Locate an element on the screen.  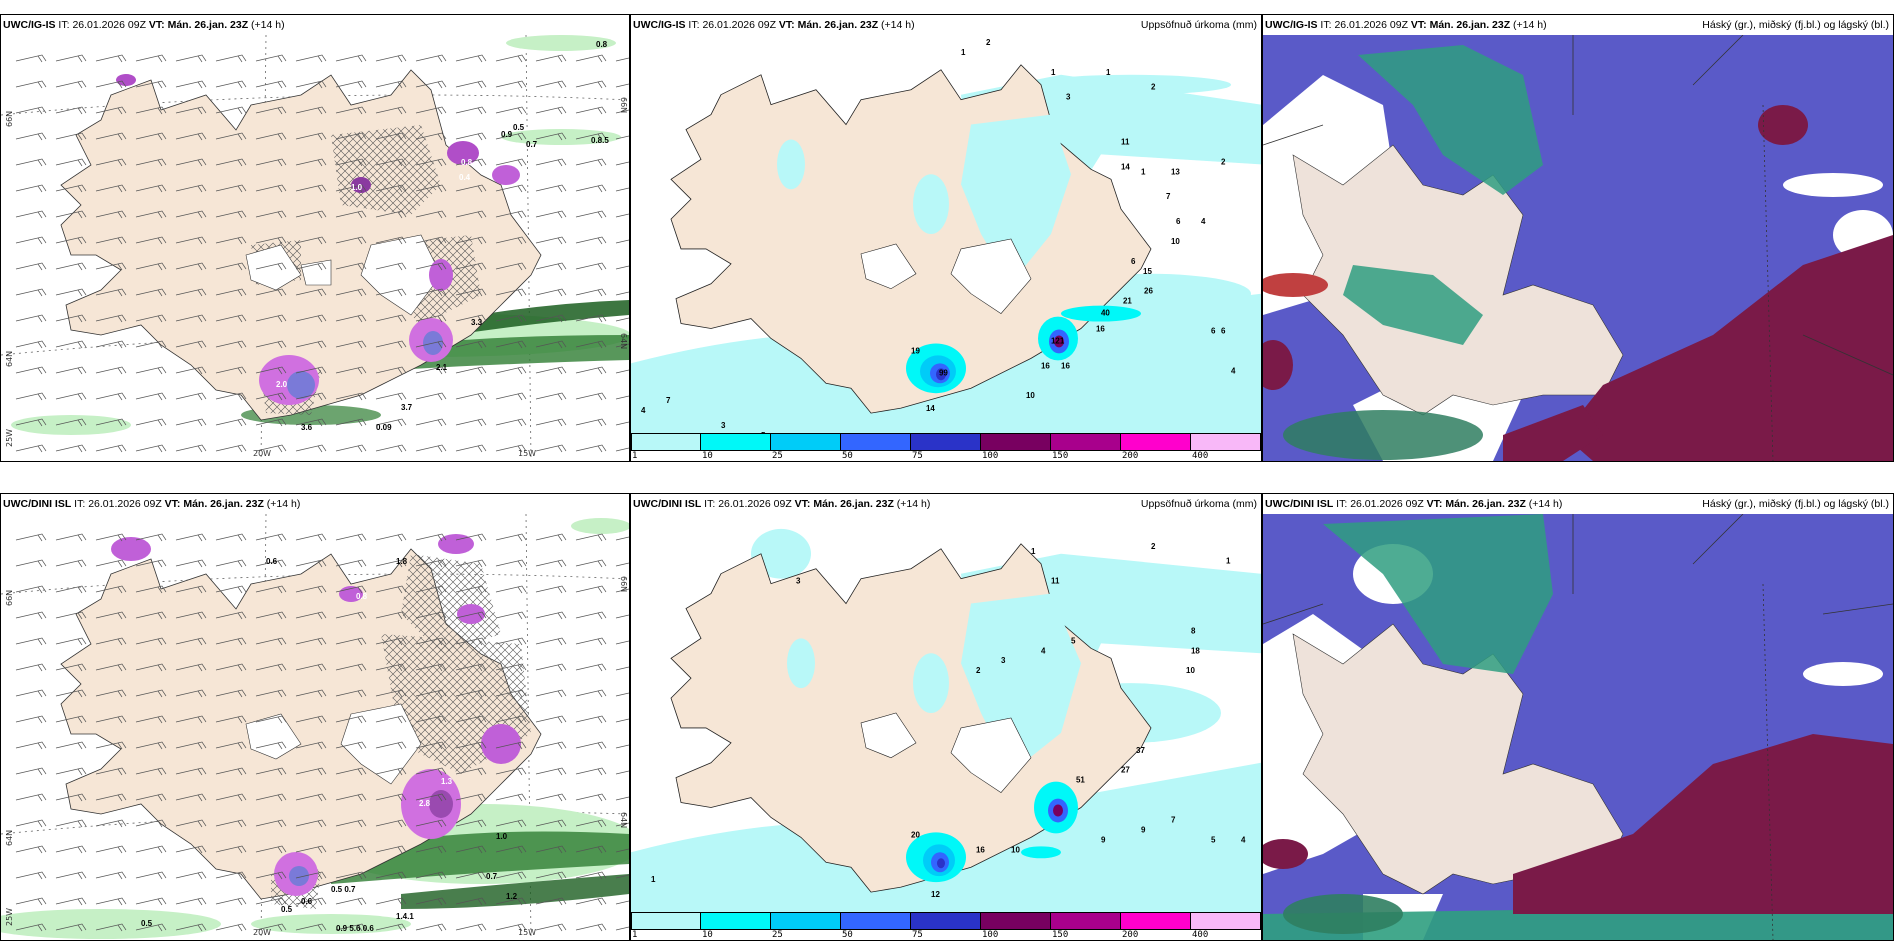
precip-value-label: 1 is located at coordinates (1053, 72).